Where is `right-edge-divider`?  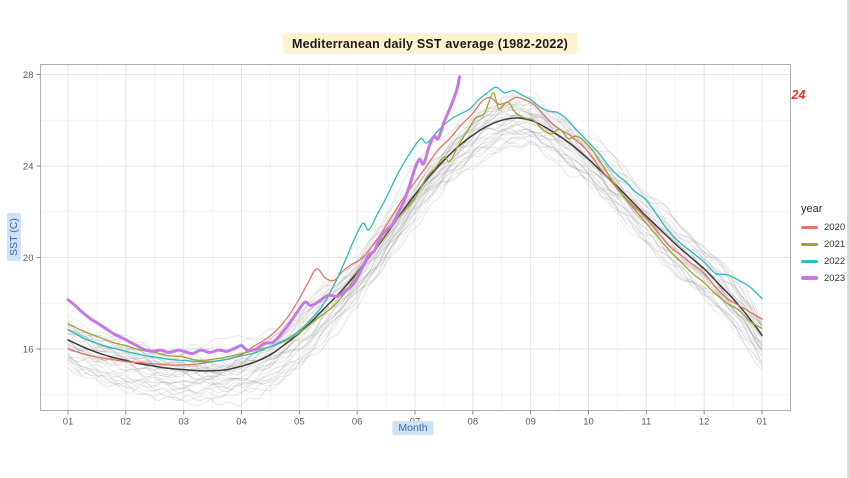 right-edge-divider is located at coordinates (848, 239).